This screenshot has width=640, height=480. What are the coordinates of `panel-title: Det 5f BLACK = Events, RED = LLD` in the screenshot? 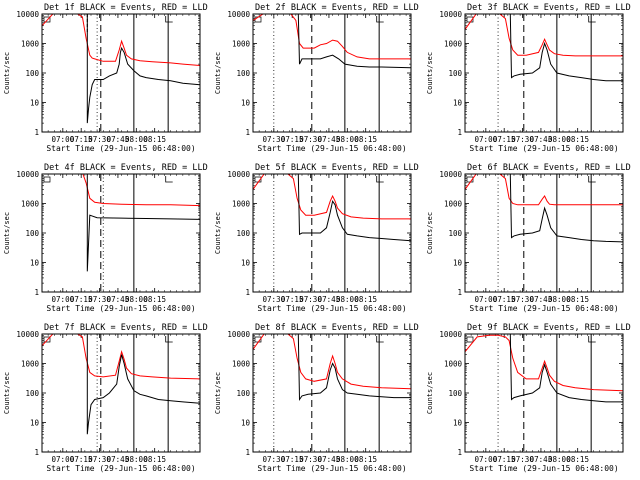 It's located at (337, 168).